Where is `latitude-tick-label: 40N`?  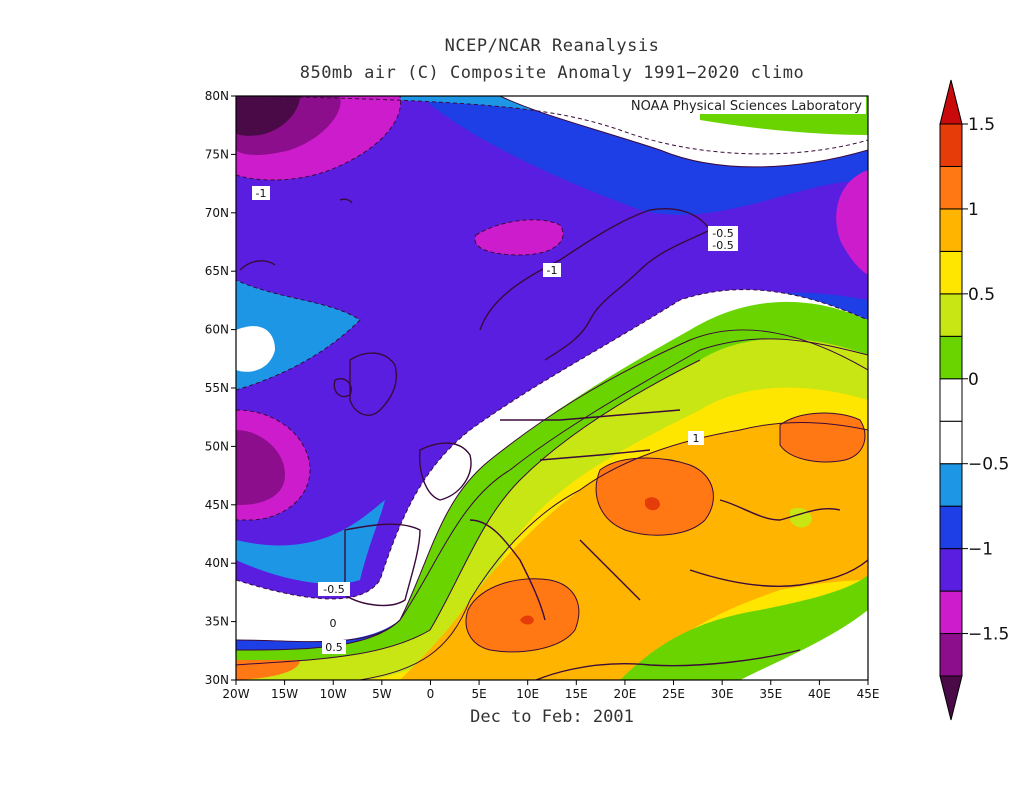
latitude-tick-label: 40N is located at coordinates (217, 563).